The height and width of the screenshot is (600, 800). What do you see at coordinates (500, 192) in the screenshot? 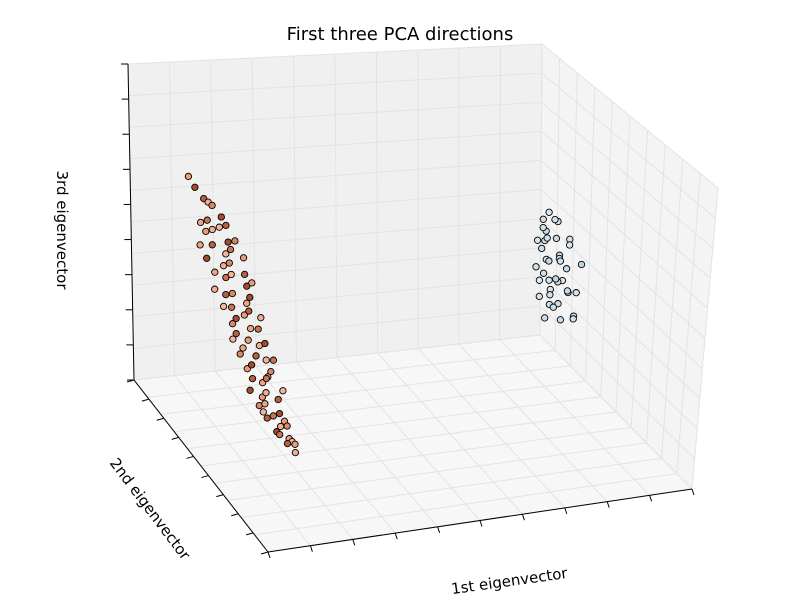
I see `back-grid-line-x` at bounding box center [500, 192].